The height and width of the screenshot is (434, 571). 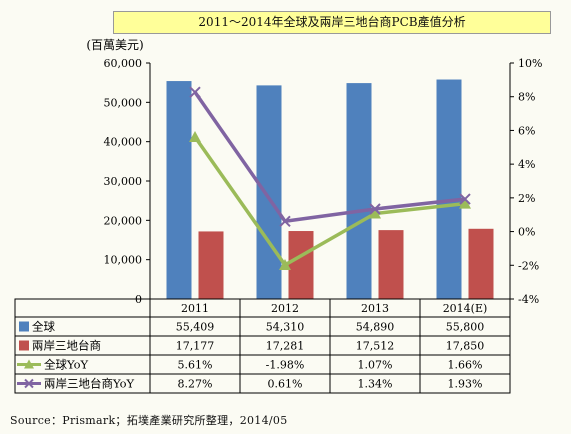 What do you see at coordinates (123, 102) in the screenshot?
I see `y-tick-label-left: 50,000` at bounding box center [123, 102].